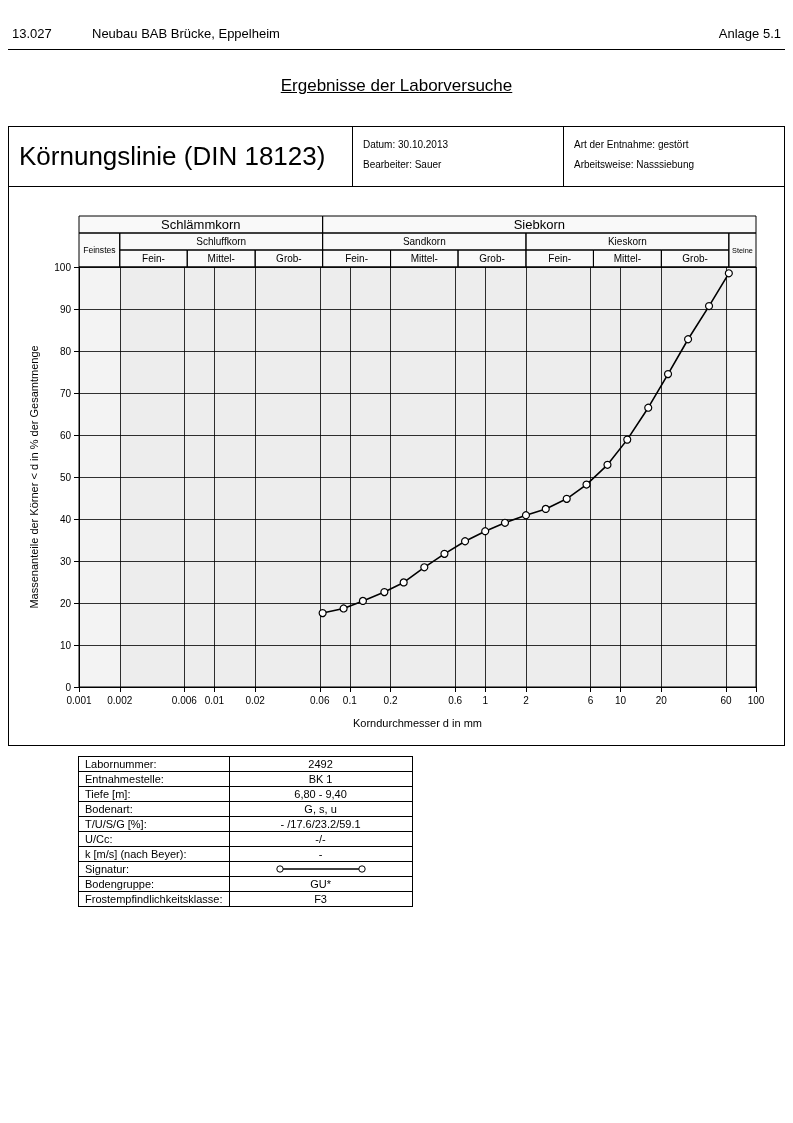  I want to click on y-tick-label: 20, so click(65, 603).